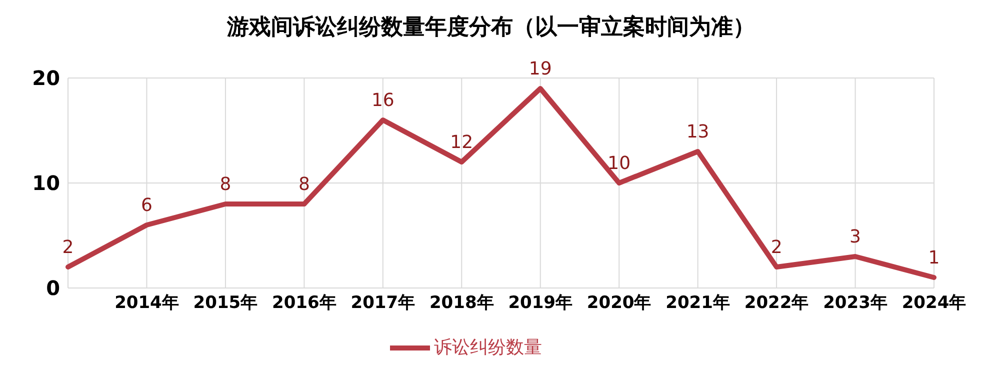 This screenshot has width=982, height=381. I want to click on data-label: 13, so click(698, 132).